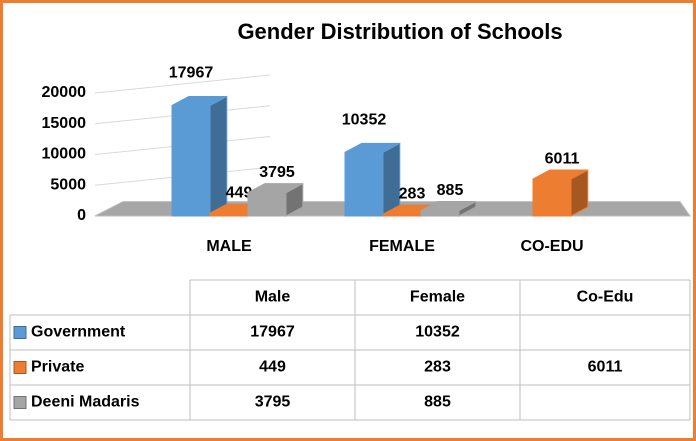 The image size is (696, 441). I want to click on y-tick-label: 20000, so click(64, 92).